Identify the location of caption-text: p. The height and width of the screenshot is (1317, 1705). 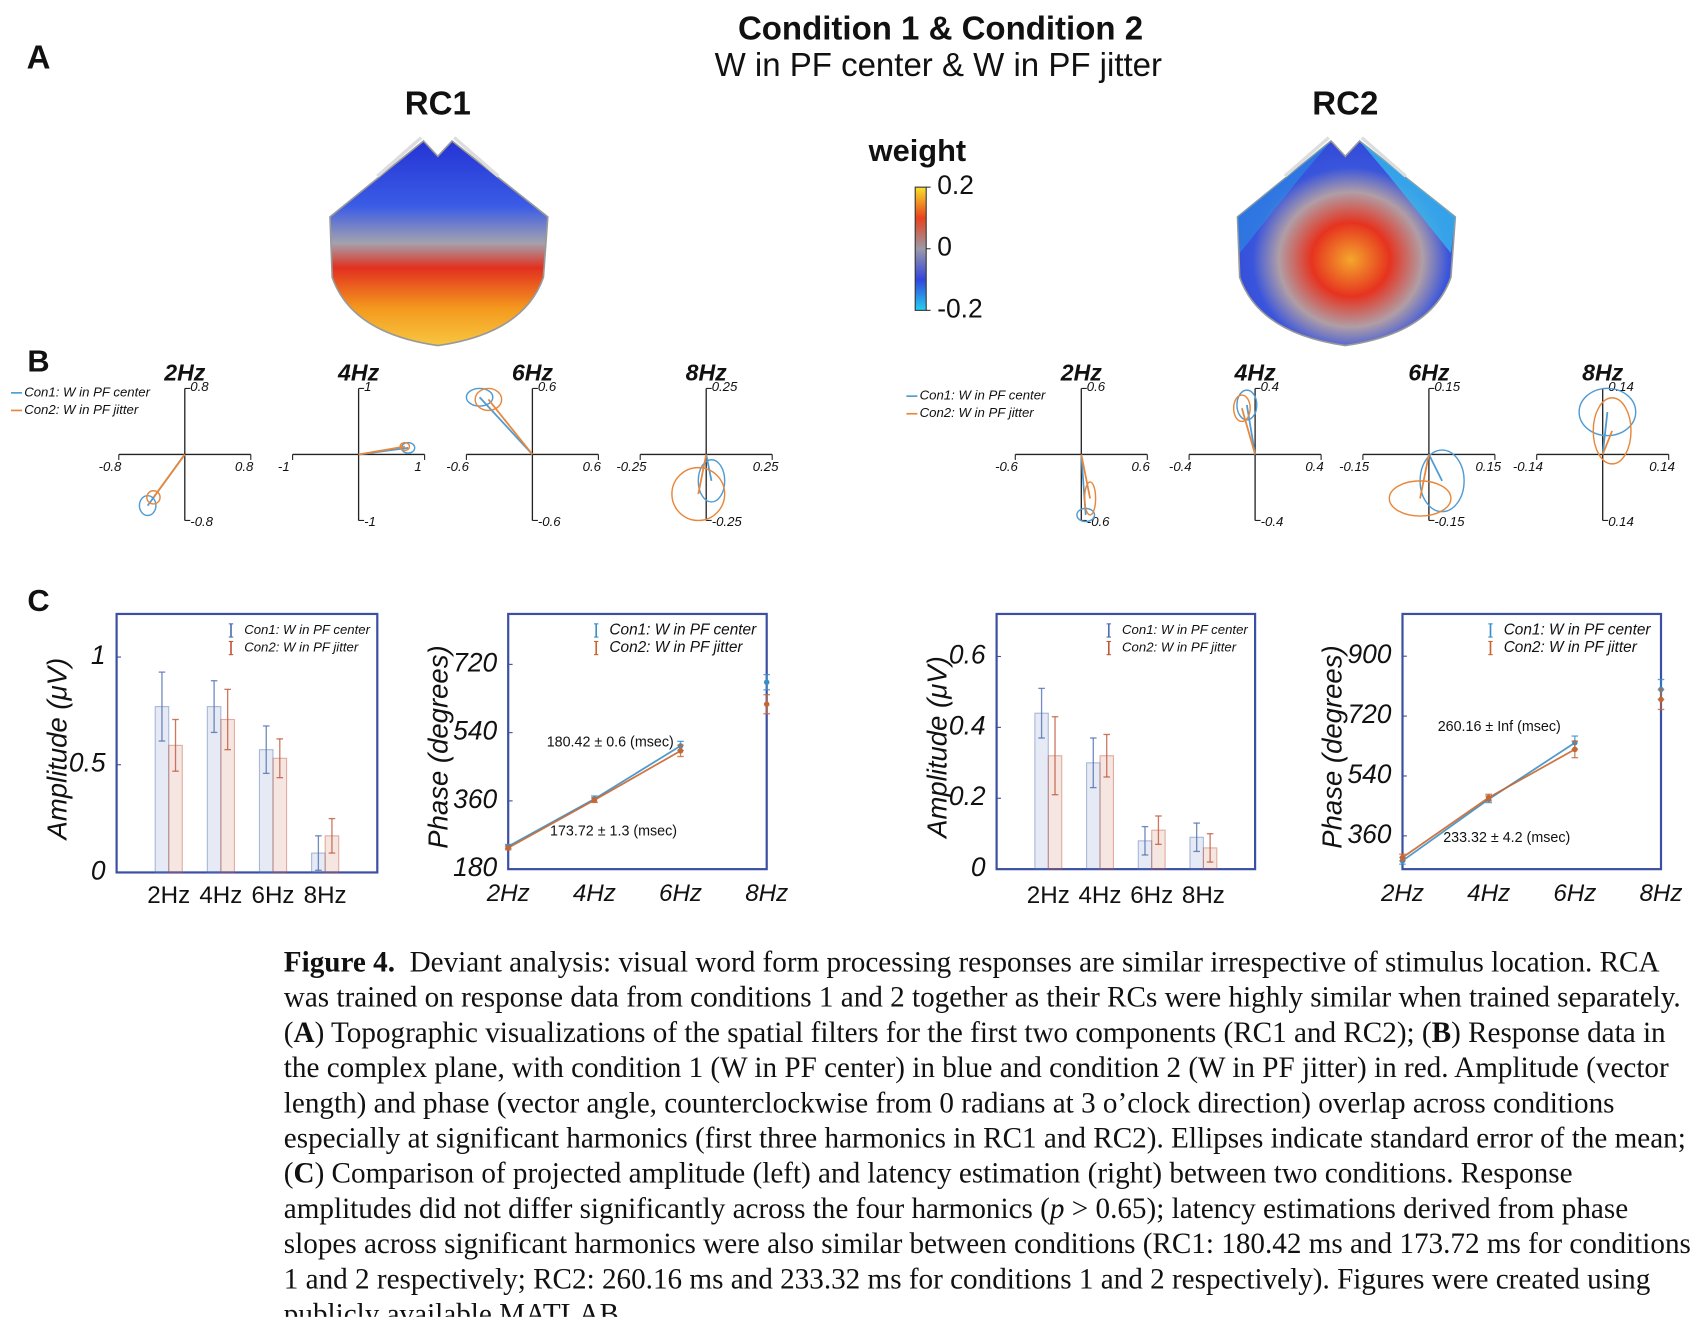
(1057, 1208).